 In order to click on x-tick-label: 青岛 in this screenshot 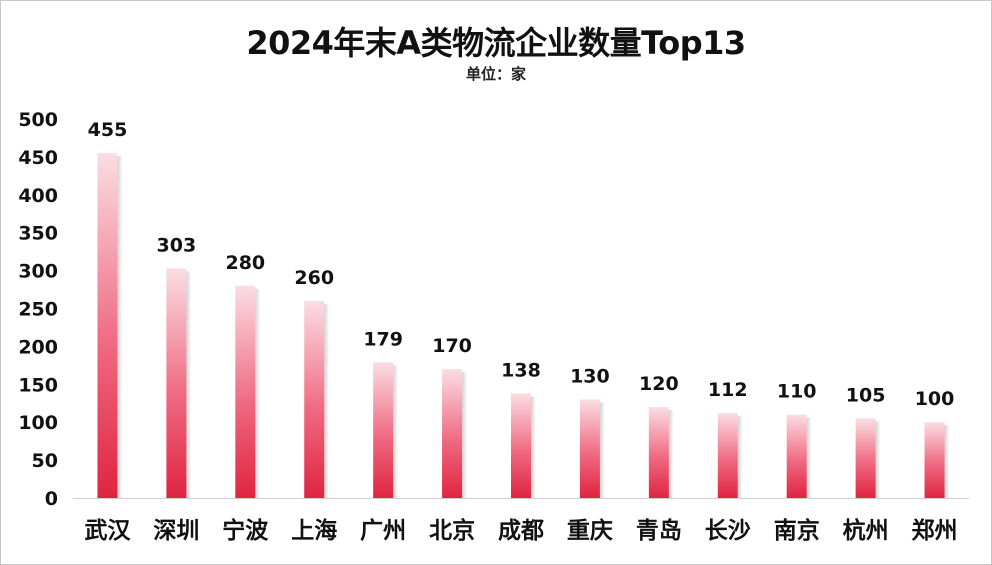, I will do `click(659, 530)`.